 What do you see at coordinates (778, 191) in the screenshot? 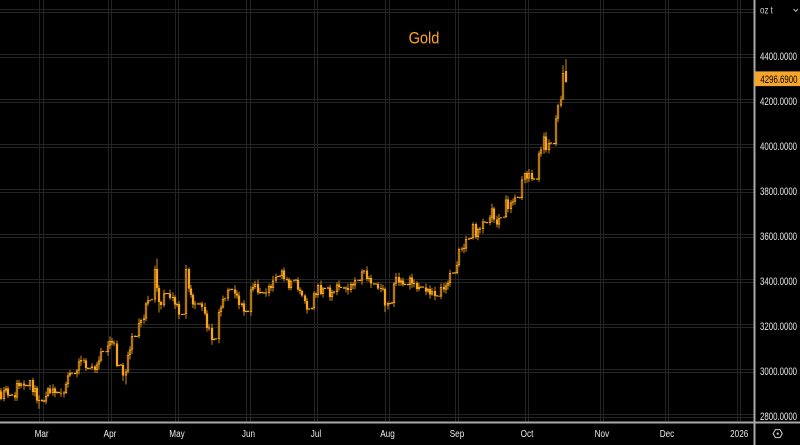
I see `svg-text: 3800.0000` at bounding box center [778, 191].